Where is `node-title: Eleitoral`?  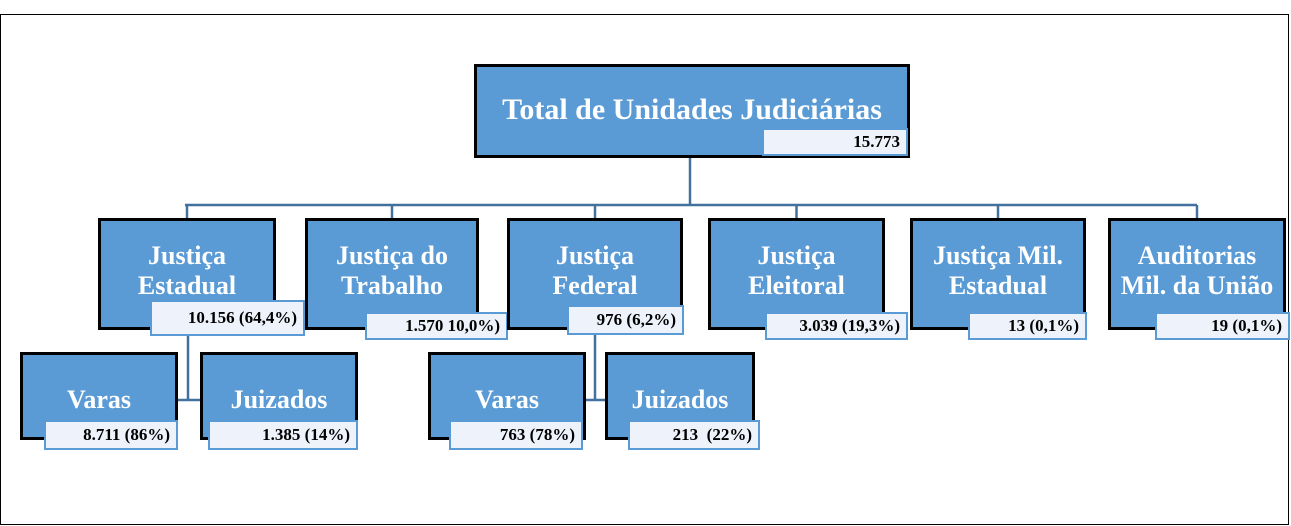 node-title: Eleitoral is located at coordinates (796, 285).